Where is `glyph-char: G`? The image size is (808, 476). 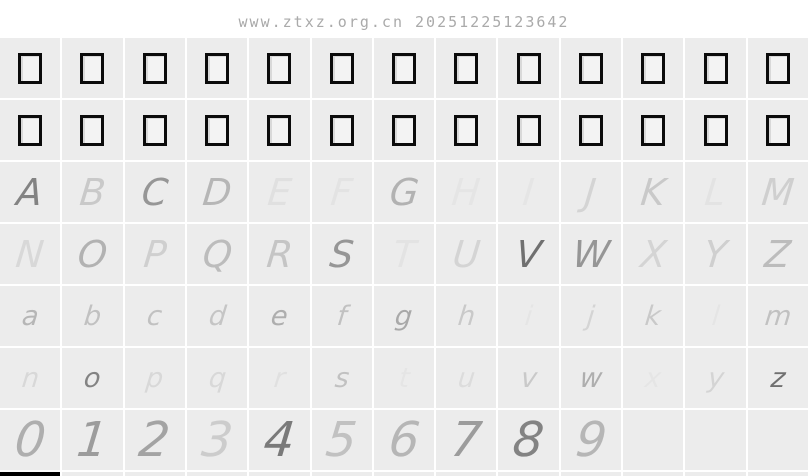
glyph-char: G is located at coordinates (404, 192).